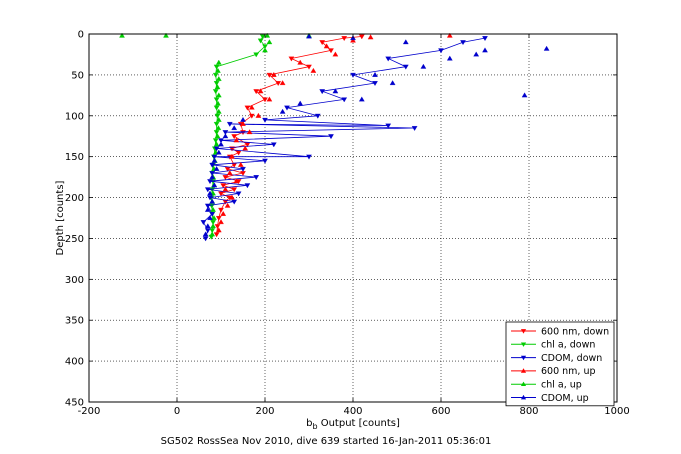 The image size is (681, 454). I want to click on x-axis-label-subscript: b, so click(314, 426).